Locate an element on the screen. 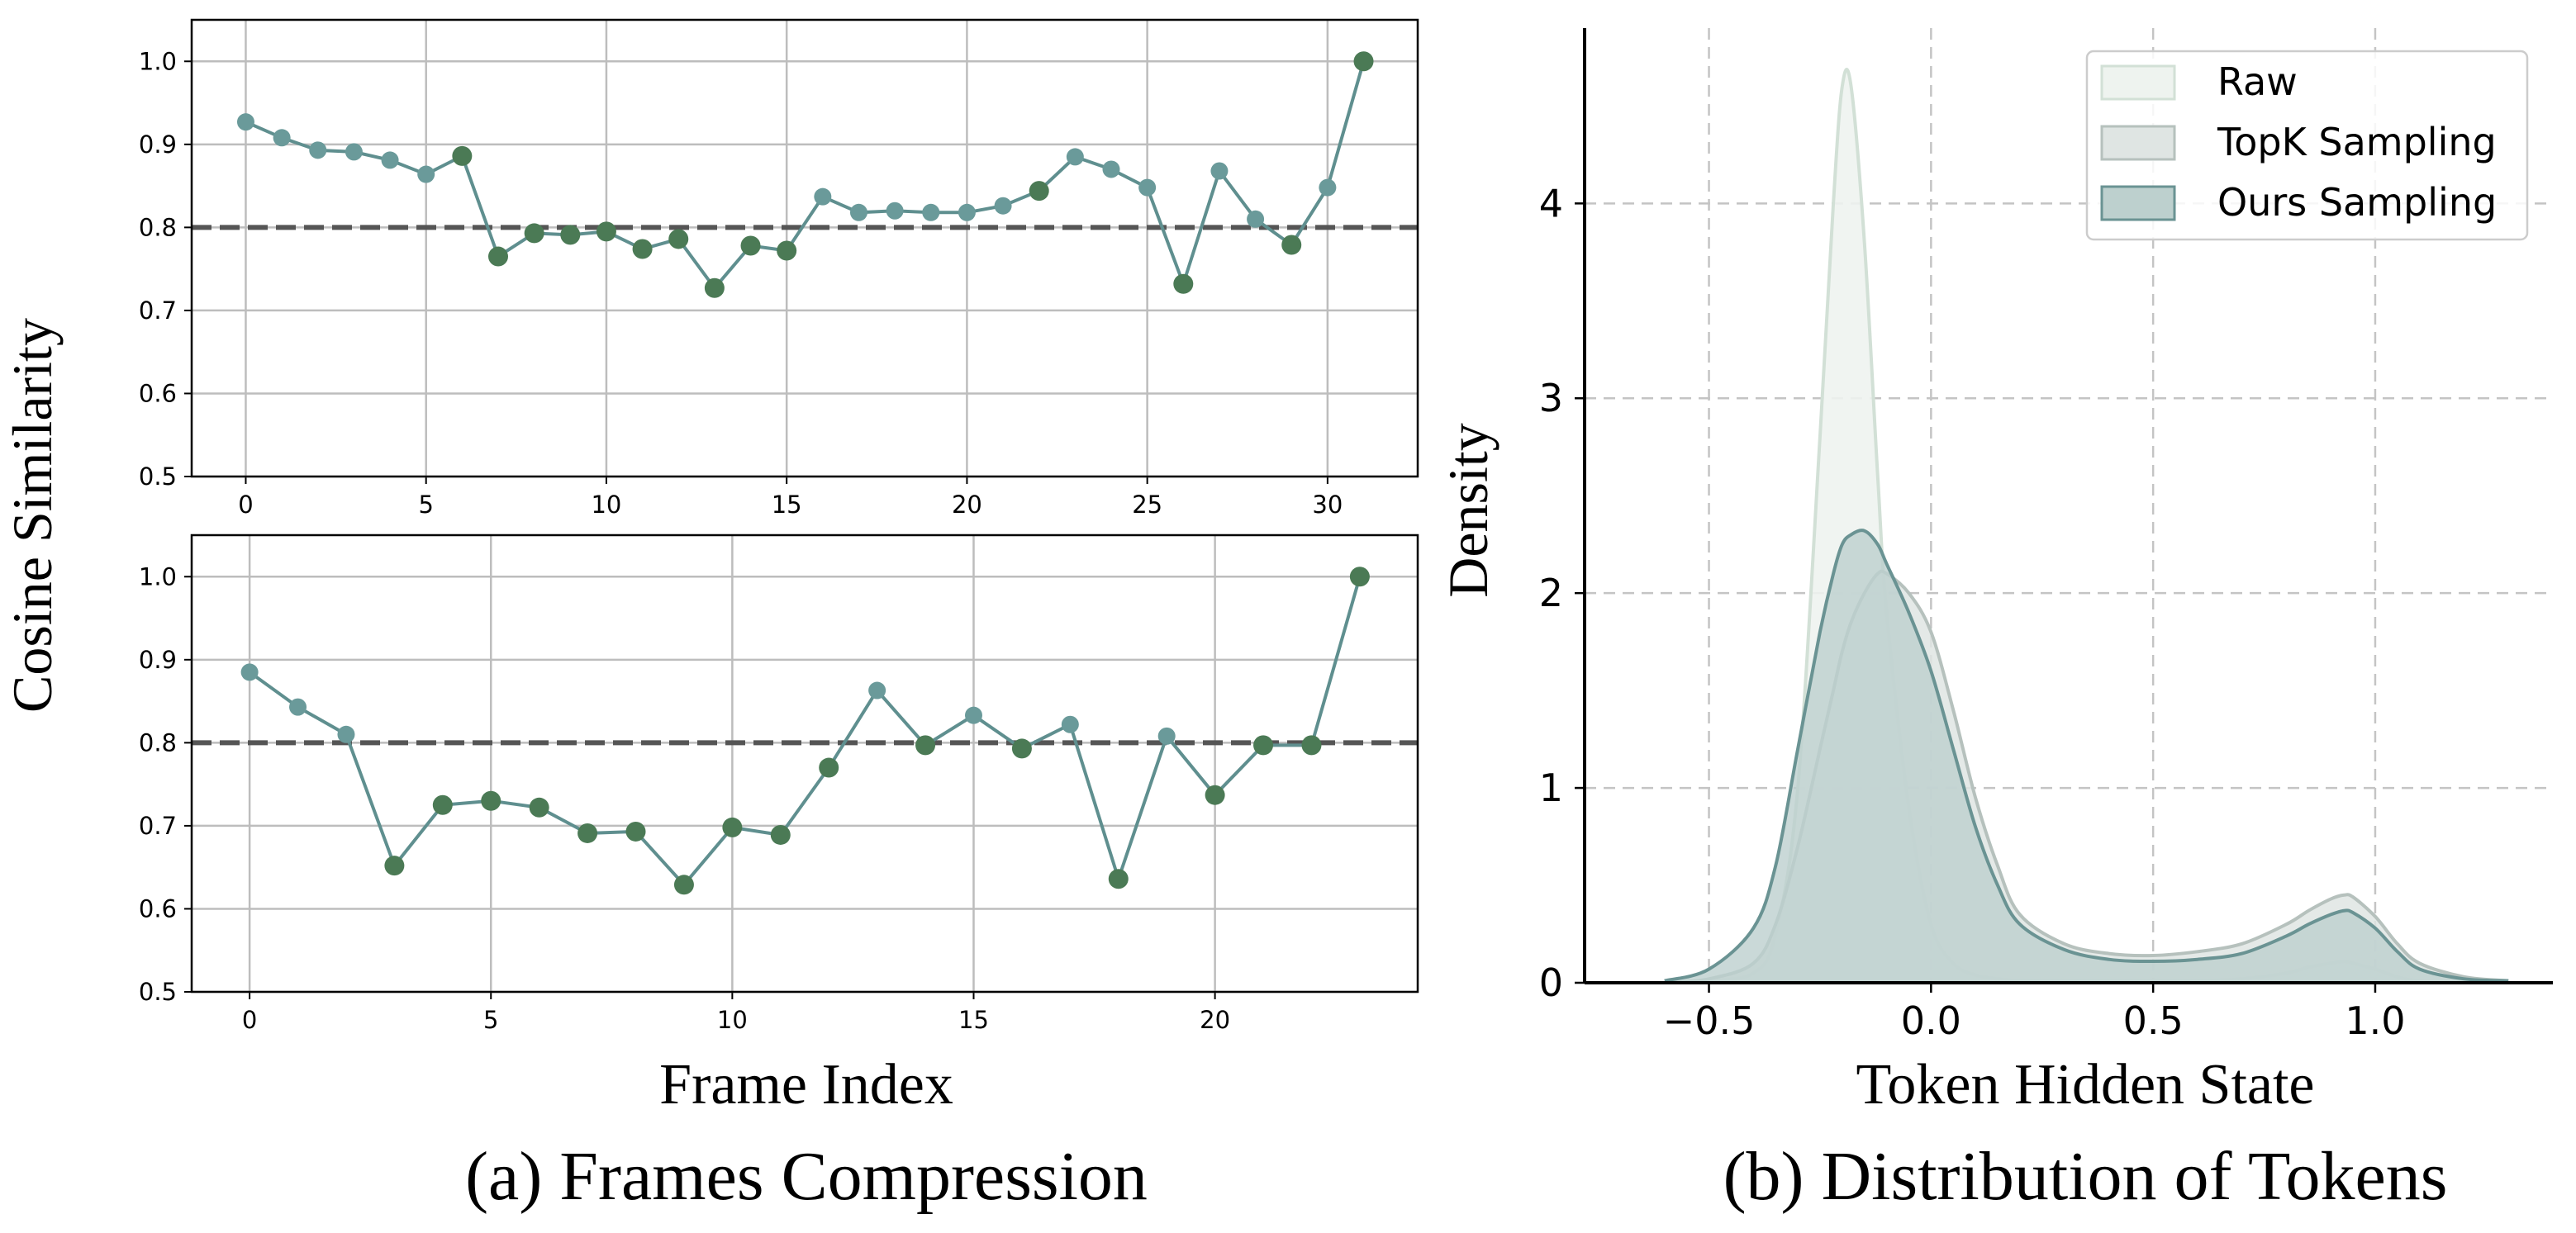  xlabel-frame-index: Frame Index is located at coordinates (806, 1085).